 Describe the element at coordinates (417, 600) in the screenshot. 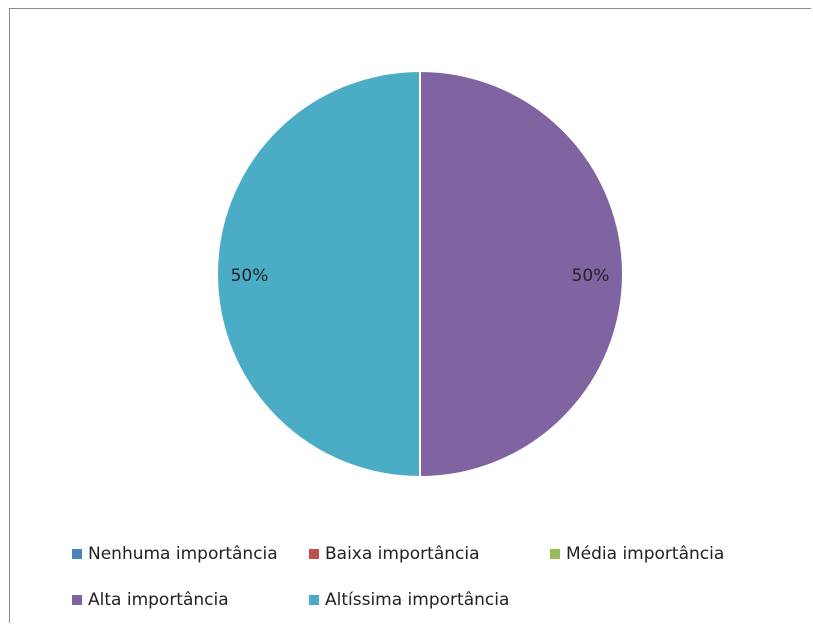

I see `legend-label: Altíssima importância` at that location.